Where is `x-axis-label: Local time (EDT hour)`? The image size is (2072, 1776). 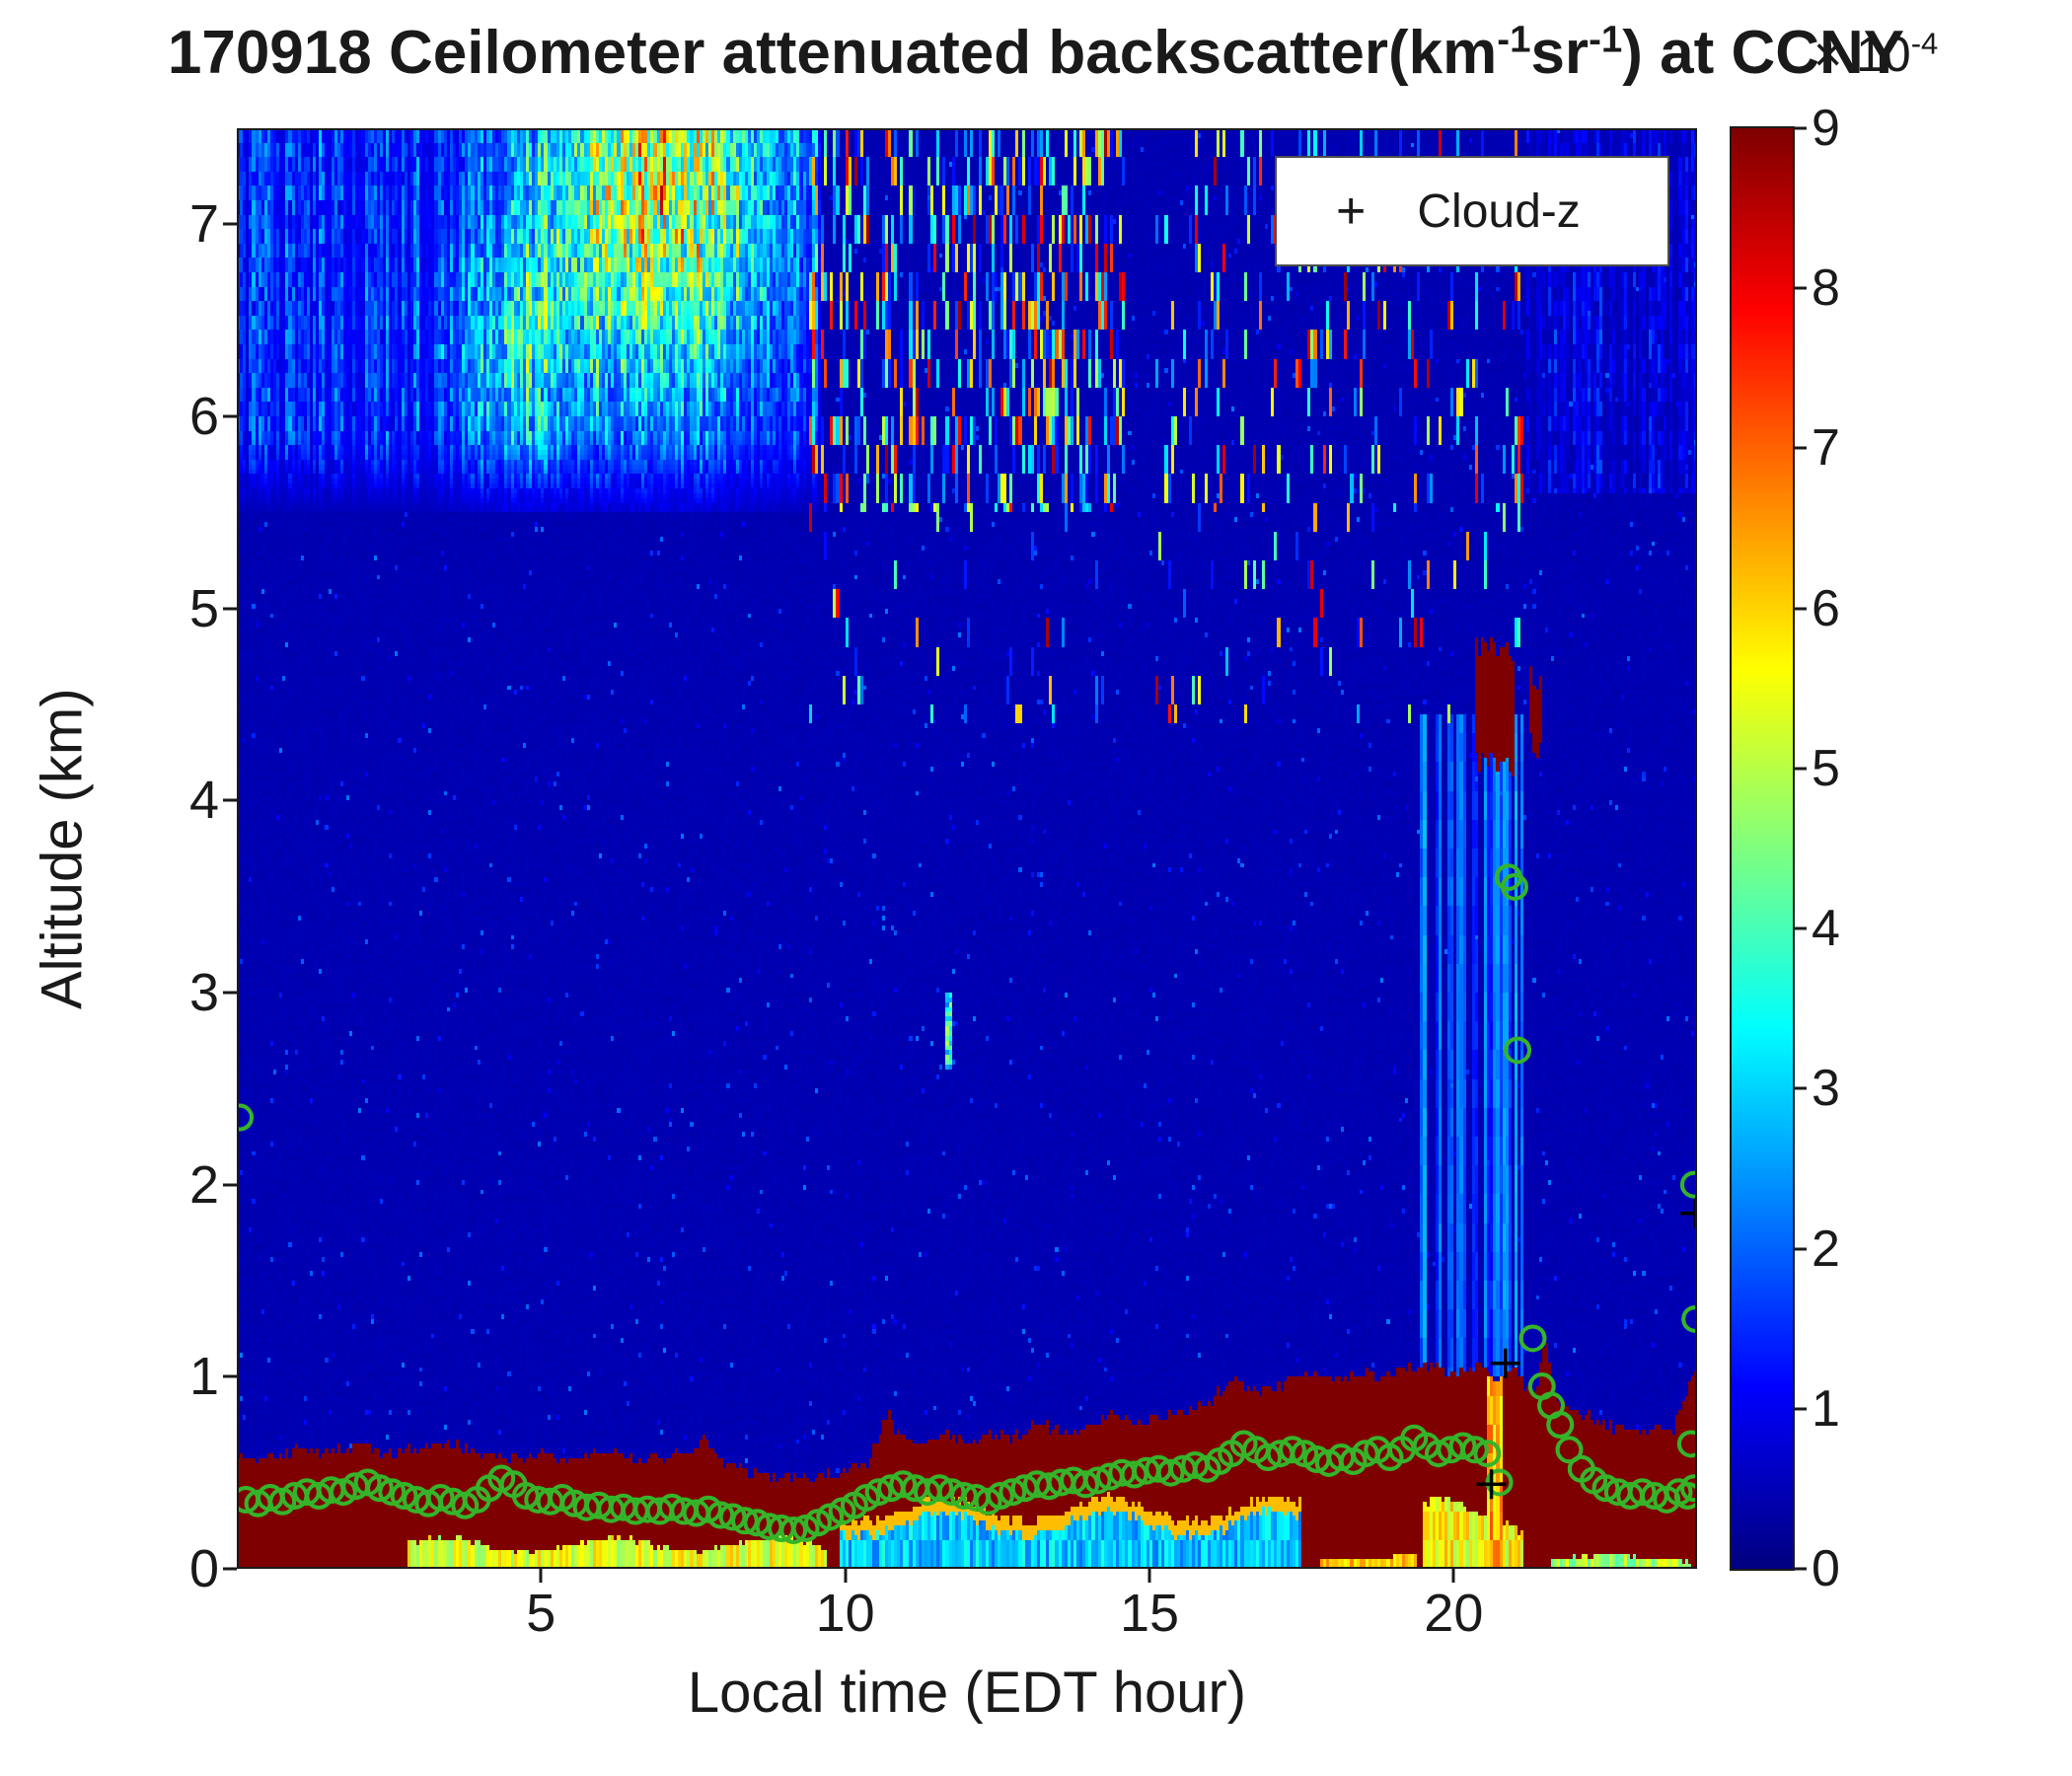
x-axis-label: Local time (EDT hour) is located at coordinates (967, 1693).